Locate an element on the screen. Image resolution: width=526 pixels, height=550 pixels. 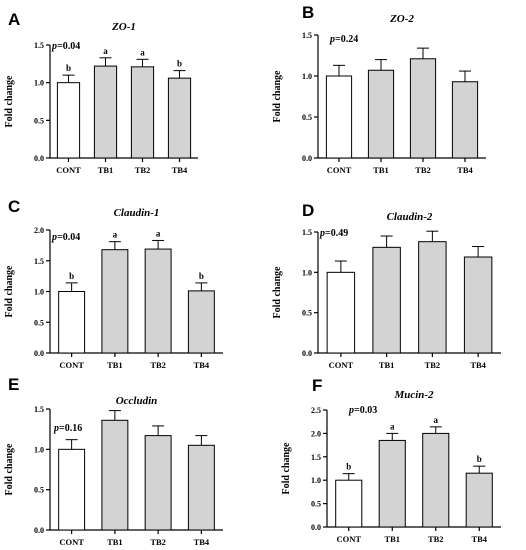
panel-letter: F is located at coordinates (317, 385).